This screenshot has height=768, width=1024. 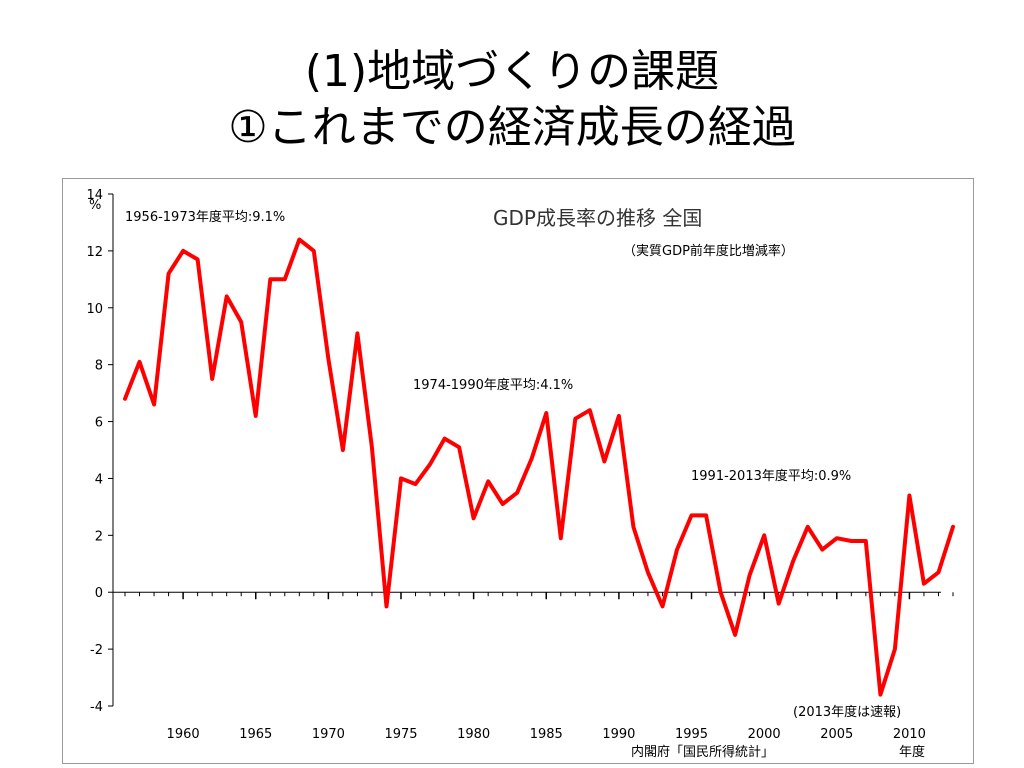 I want to click on y-tick-label: -2, so click(x=96, y=650).